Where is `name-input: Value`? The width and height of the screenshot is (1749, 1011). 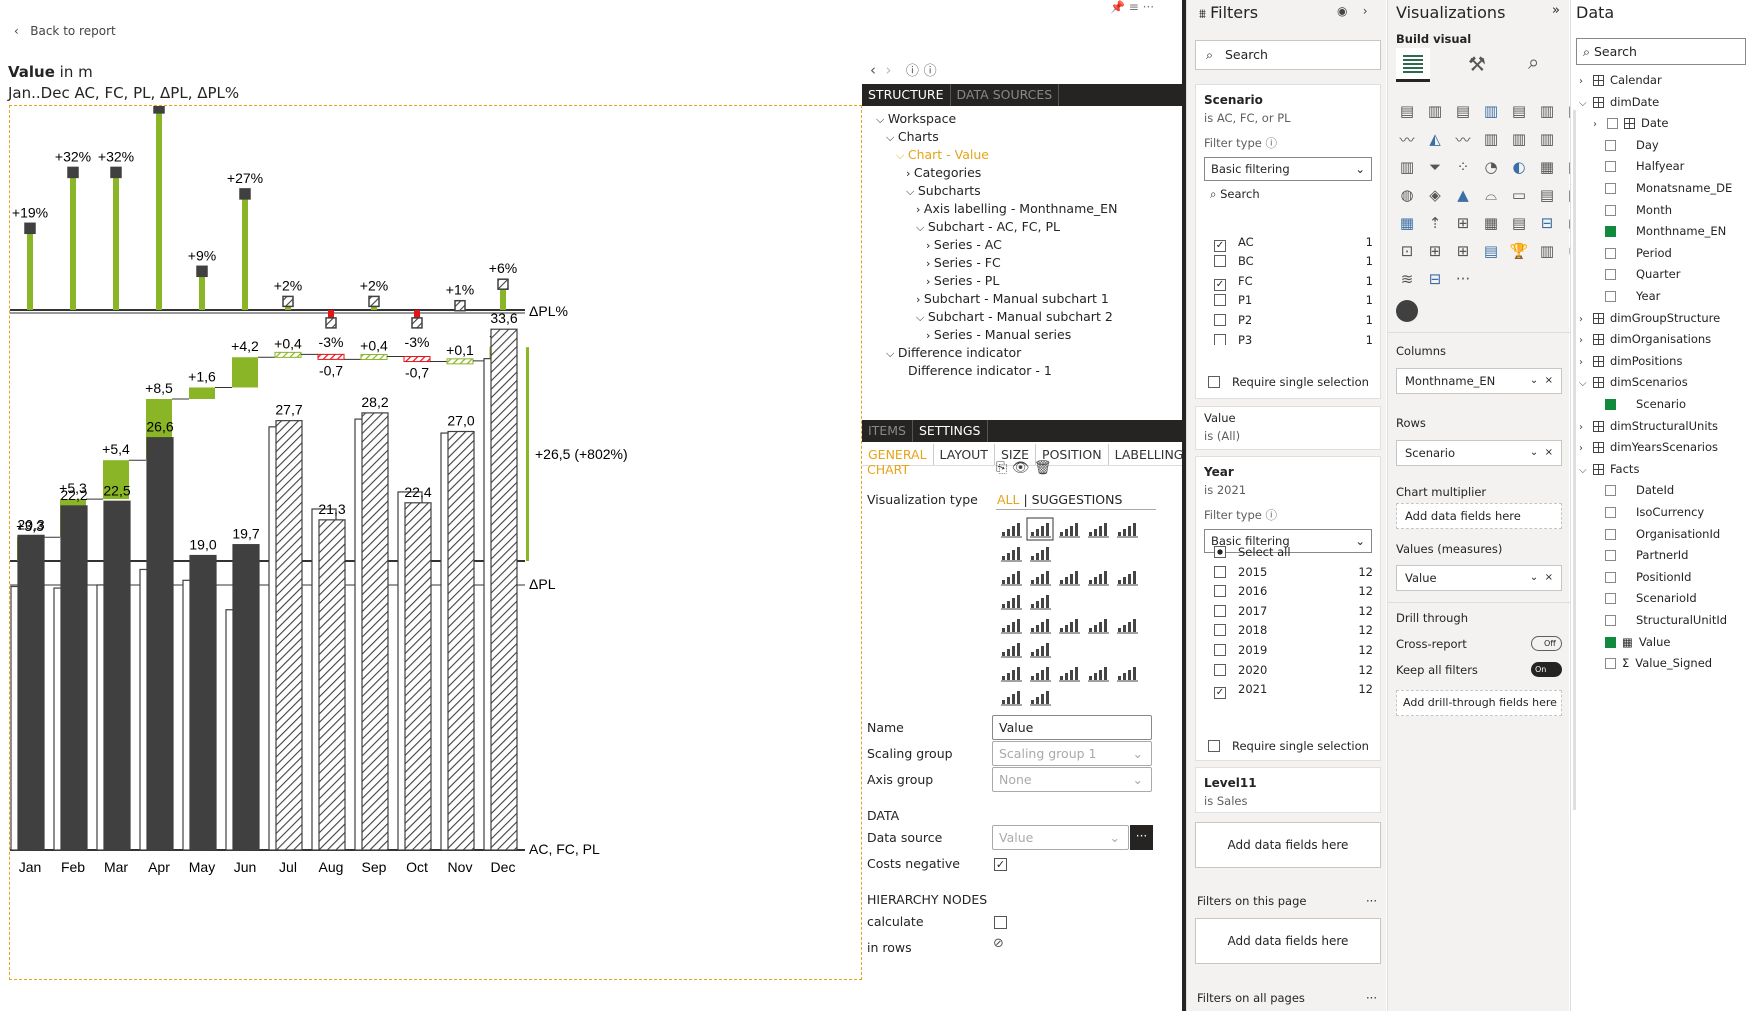 name-input: Value is located at coordinates (1072, 727).